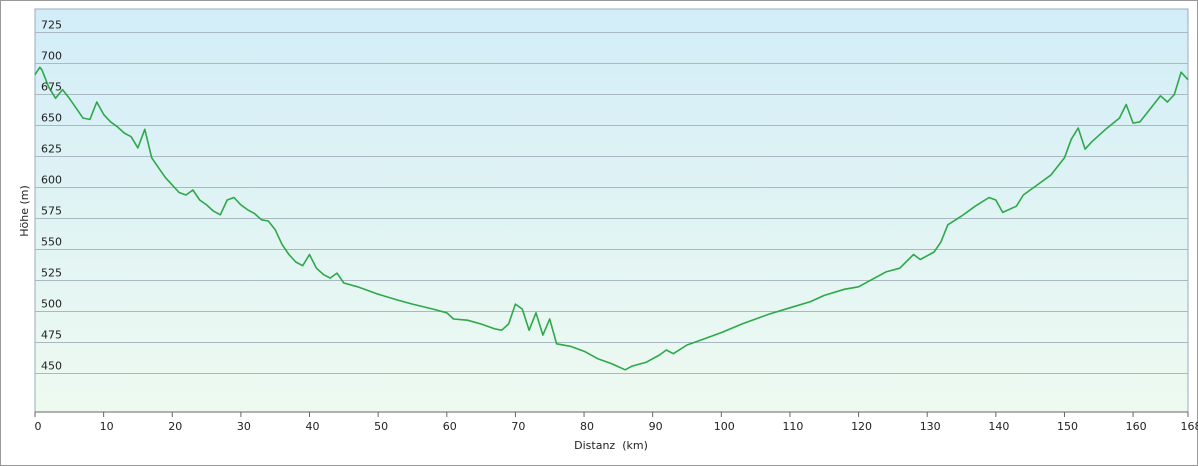  Describe the element at coordinates (175, 426) in the screenshot. I see `x-tick-label: 20` at that location.